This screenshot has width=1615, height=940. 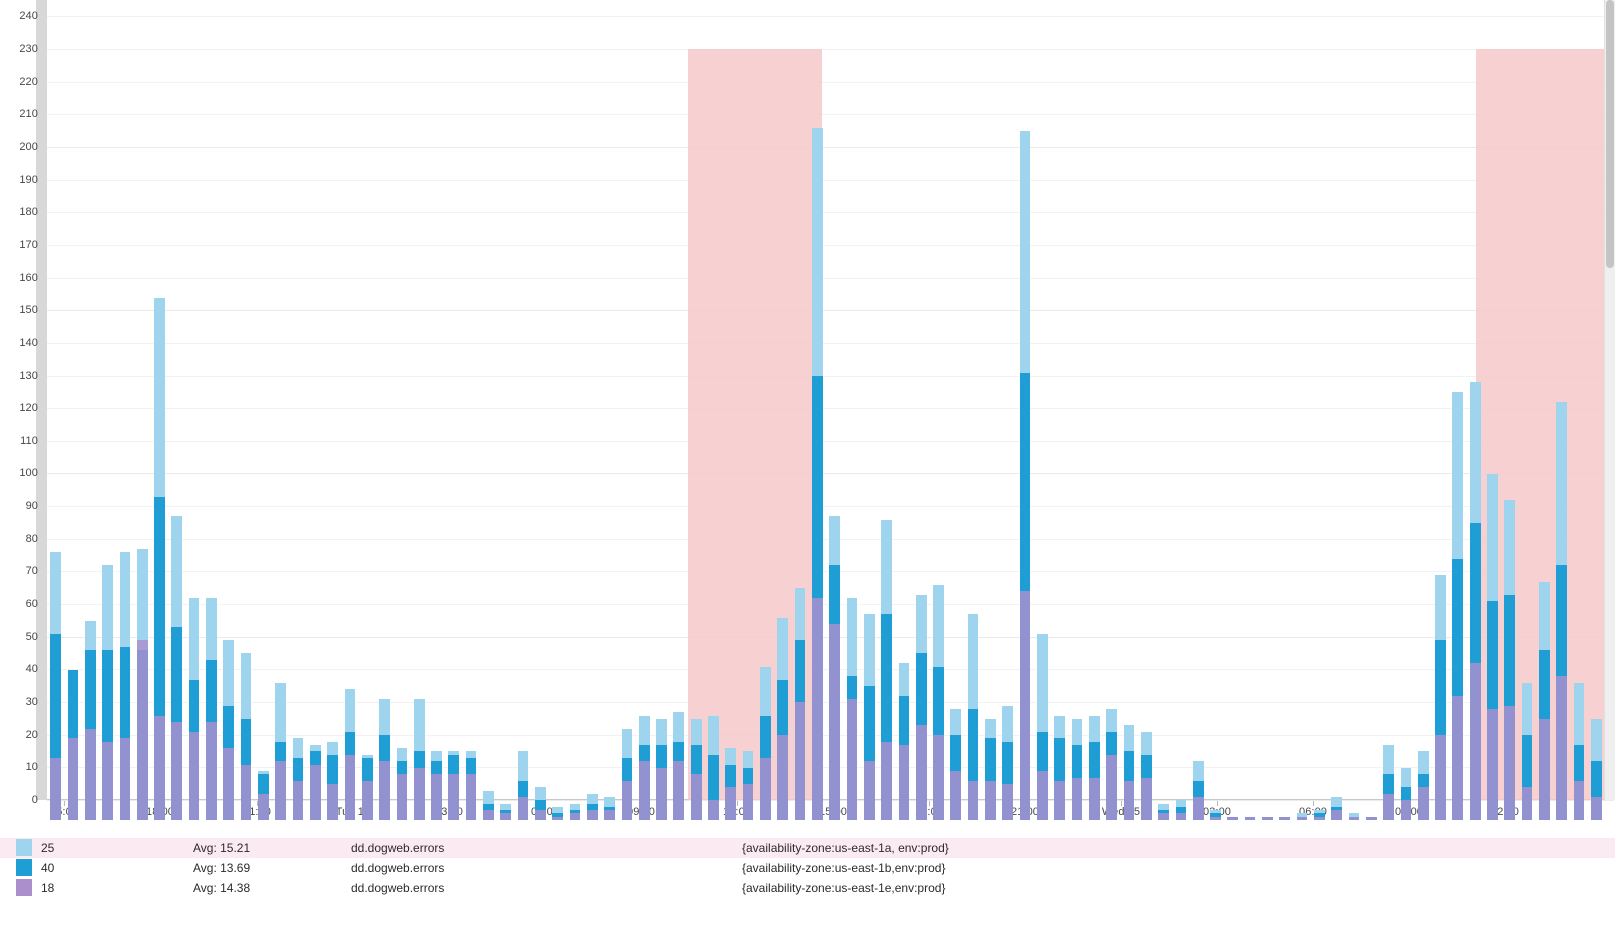 What do you see at coordinates (1609, 400) in the screenshot?
I see `vertical-scrollbar` at bounding box center [1609, 400].